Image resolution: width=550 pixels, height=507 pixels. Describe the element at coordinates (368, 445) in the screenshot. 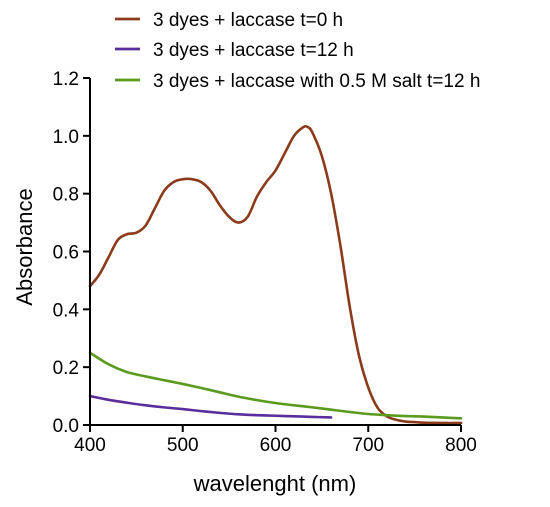

I see `x-tick-label: 700` at that location.